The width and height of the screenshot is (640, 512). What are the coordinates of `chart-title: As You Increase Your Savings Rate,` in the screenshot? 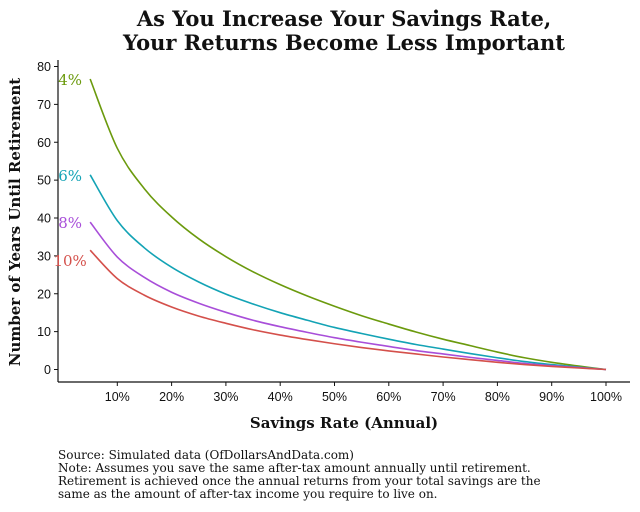 It's located at (343, 18).